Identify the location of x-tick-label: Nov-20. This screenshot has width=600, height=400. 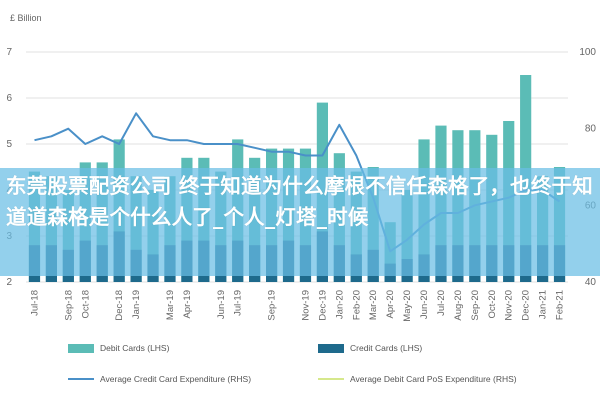
(509, 305).